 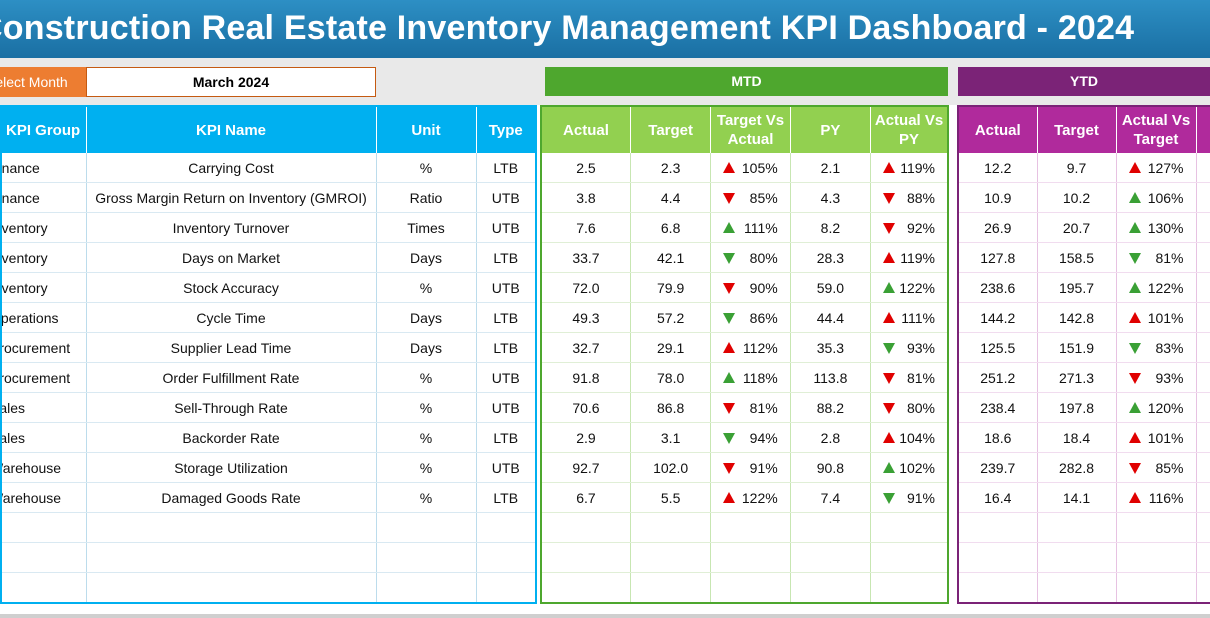 I want to click on mtd-actual-vs-py-cell: 93%, so click(x=909, y=347).